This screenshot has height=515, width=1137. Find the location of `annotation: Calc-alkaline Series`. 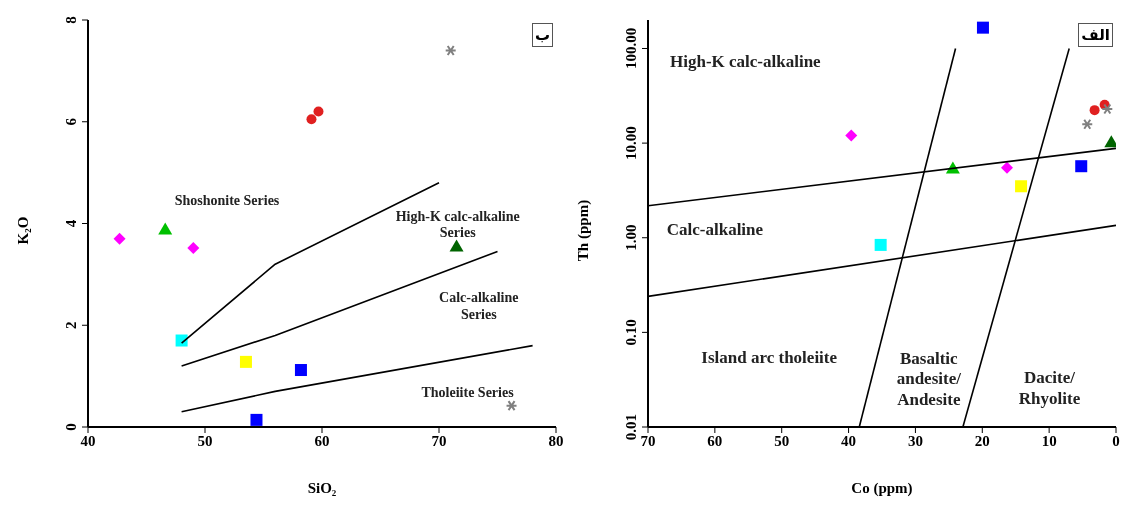

annotation: Calc-alkaline Series is located at coordinates (479, 307).